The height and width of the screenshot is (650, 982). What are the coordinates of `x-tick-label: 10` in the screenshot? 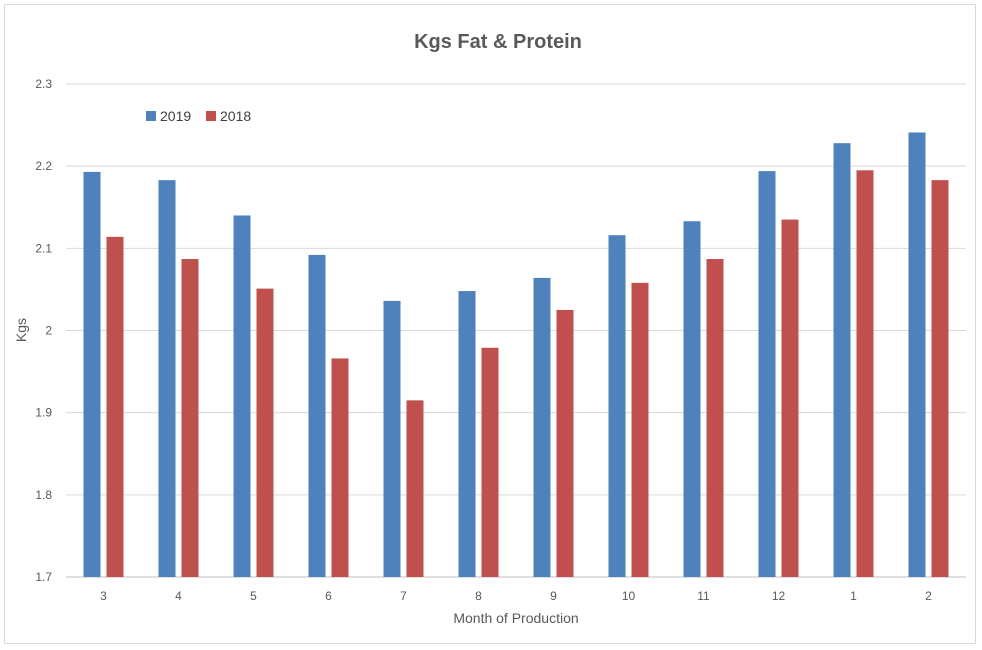 It's located at (629, 596).